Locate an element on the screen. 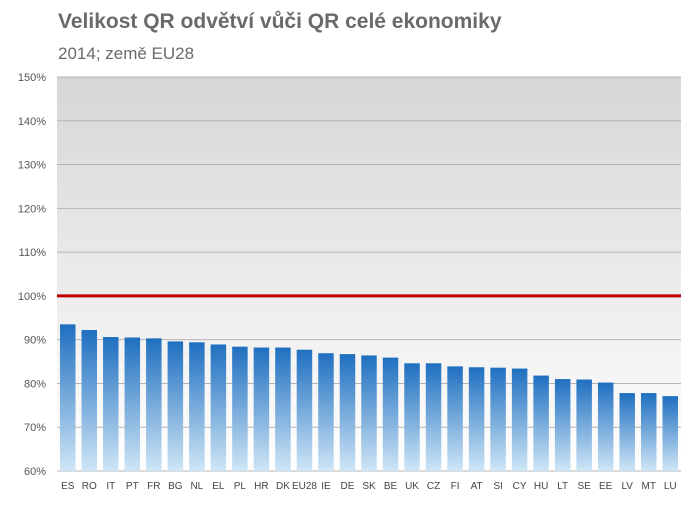 The image size is (697, 512). x-tick-label: SI is located at coordinates (497, 486).